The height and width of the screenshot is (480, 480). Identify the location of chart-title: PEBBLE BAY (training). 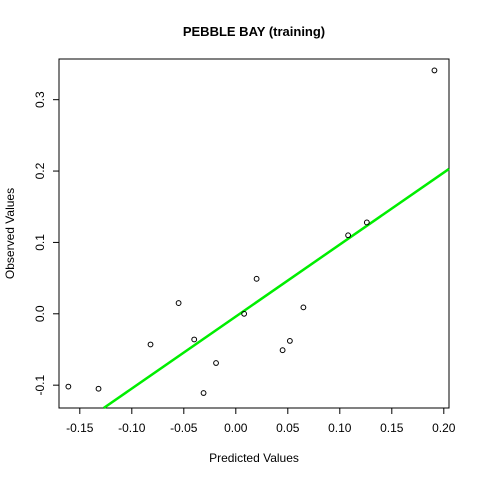
(254, 31).